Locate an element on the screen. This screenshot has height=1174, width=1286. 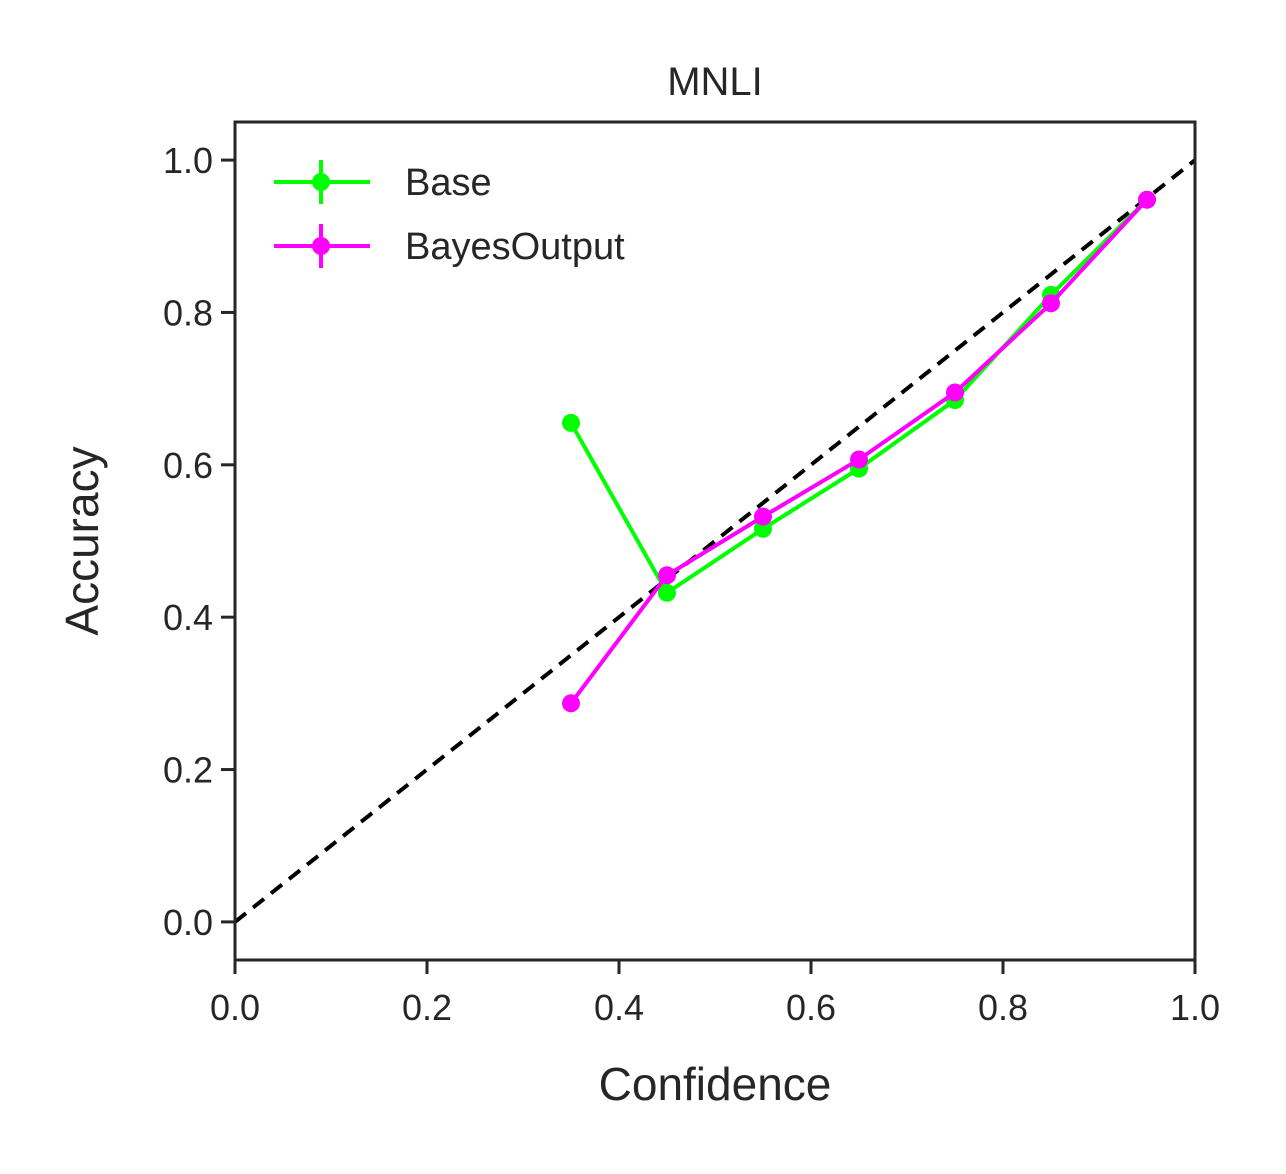
y-tick-label: 0.4 is located at coordinates (188, 617).